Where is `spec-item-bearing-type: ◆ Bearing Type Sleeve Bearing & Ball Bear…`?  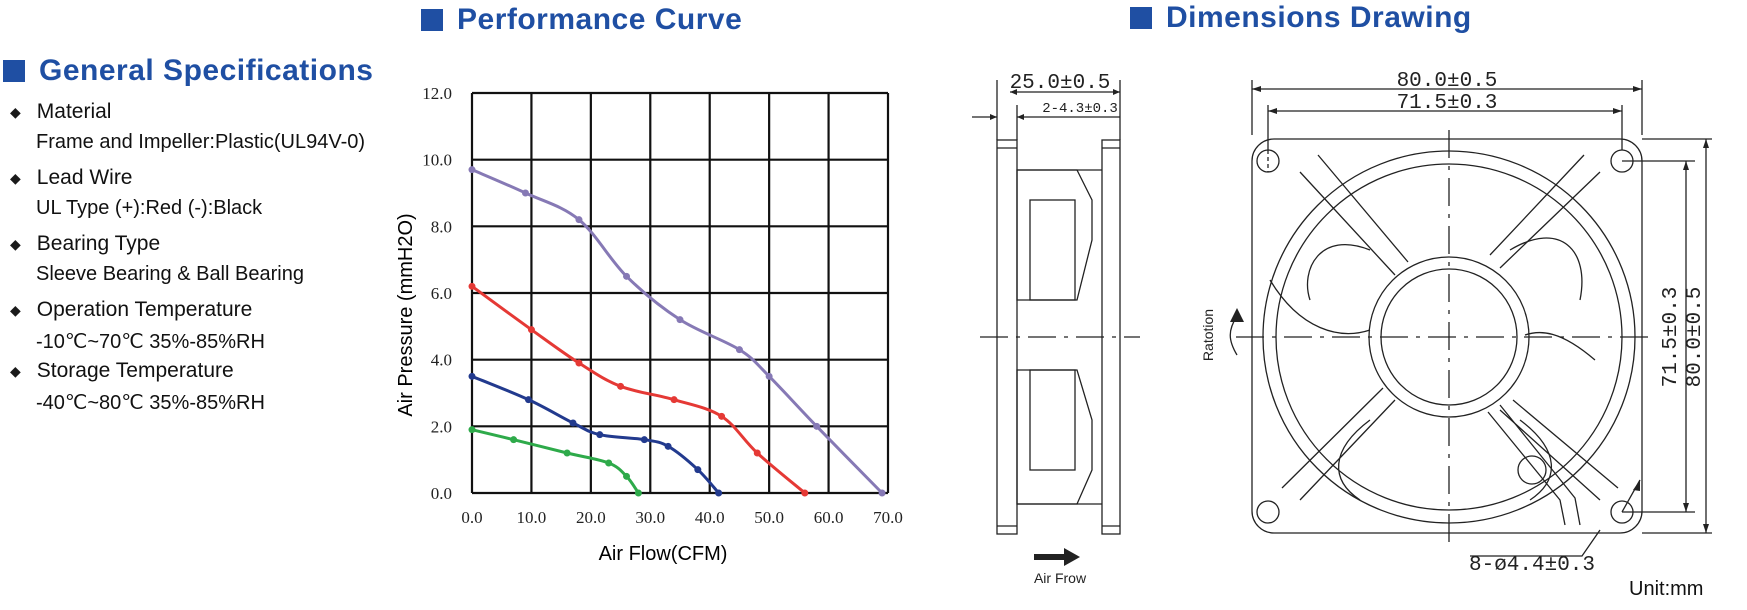 spec-item-bearing-type: ◆ Bearing Type Sleeve Bearing & Ball Bear… is located at coordinates (200, 265).